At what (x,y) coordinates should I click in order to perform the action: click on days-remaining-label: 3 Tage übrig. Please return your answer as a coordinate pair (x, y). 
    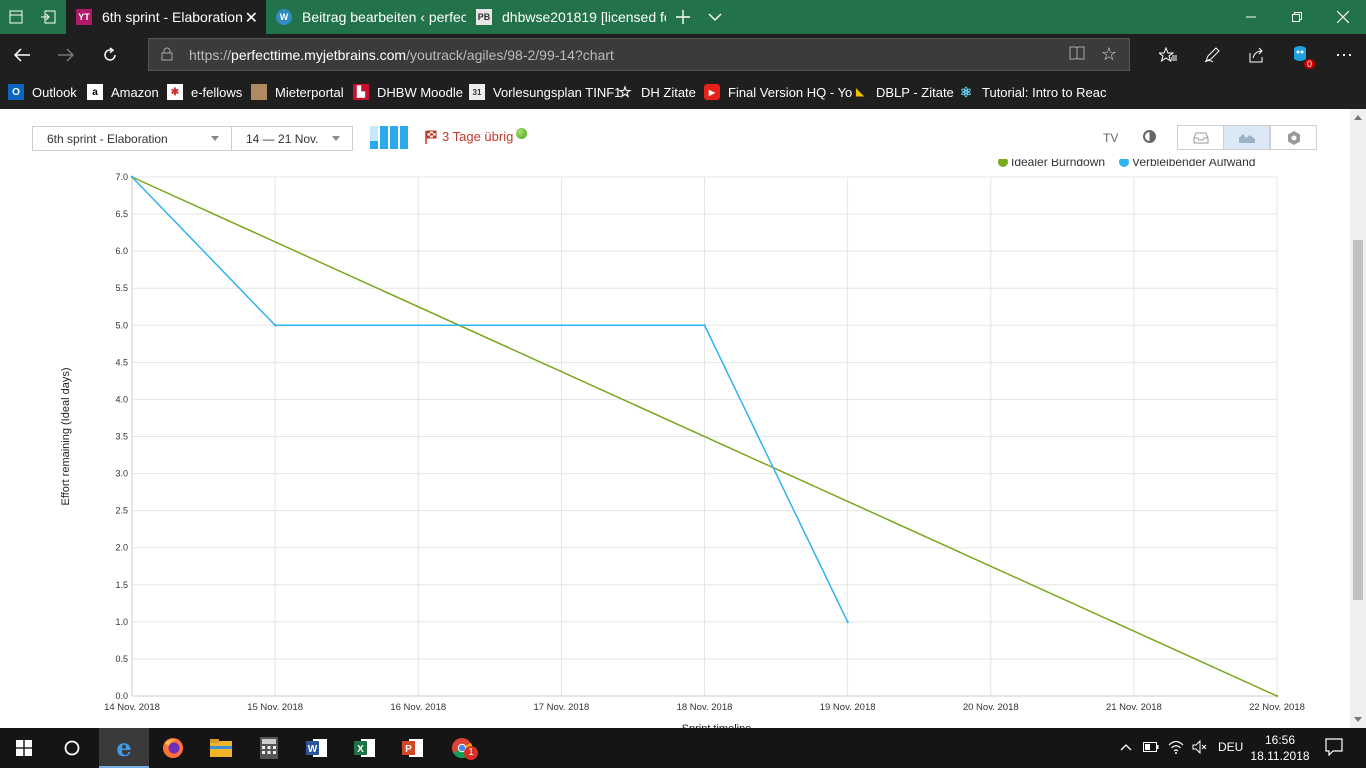
    Looking at the image, I should click on (478, 136).